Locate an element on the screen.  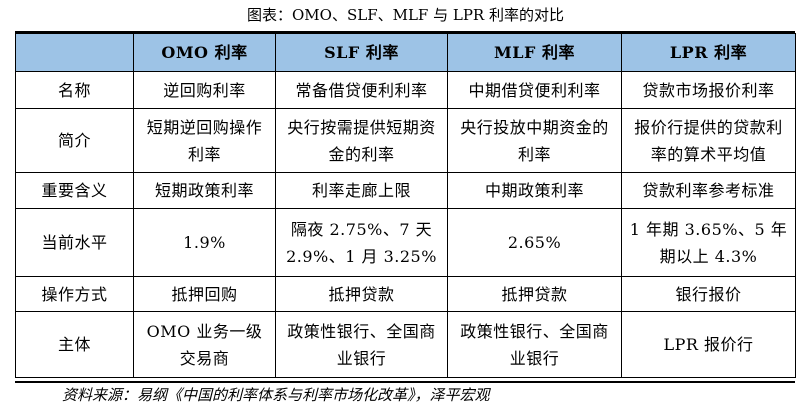
table-cell: 常备借贷便利利率 is located at coordinates (361, 90).